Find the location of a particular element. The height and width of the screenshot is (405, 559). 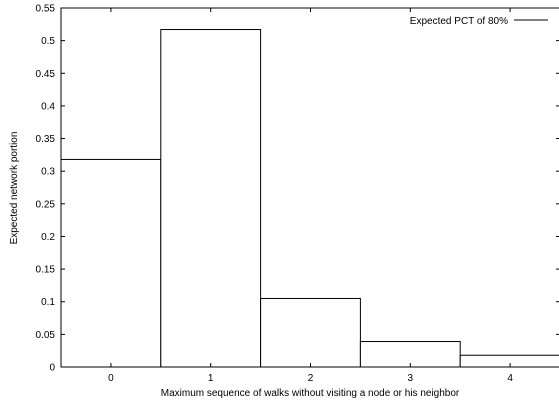

y-tick-label: 0.55 is located at coordinates (46, 9).